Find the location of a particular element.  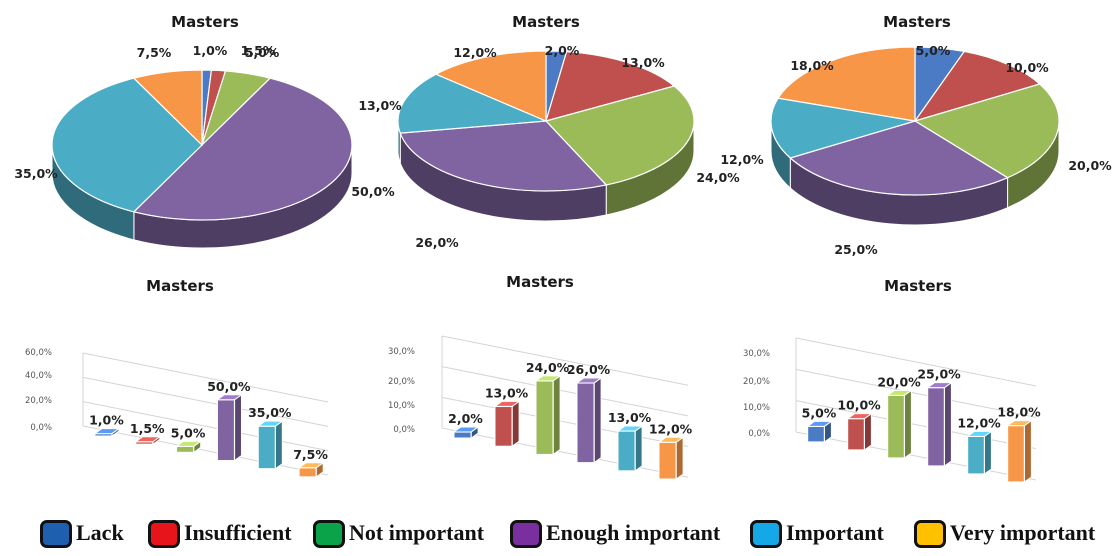

bar-label-very-important: 18,0% is located at coordinates (1019, 412).